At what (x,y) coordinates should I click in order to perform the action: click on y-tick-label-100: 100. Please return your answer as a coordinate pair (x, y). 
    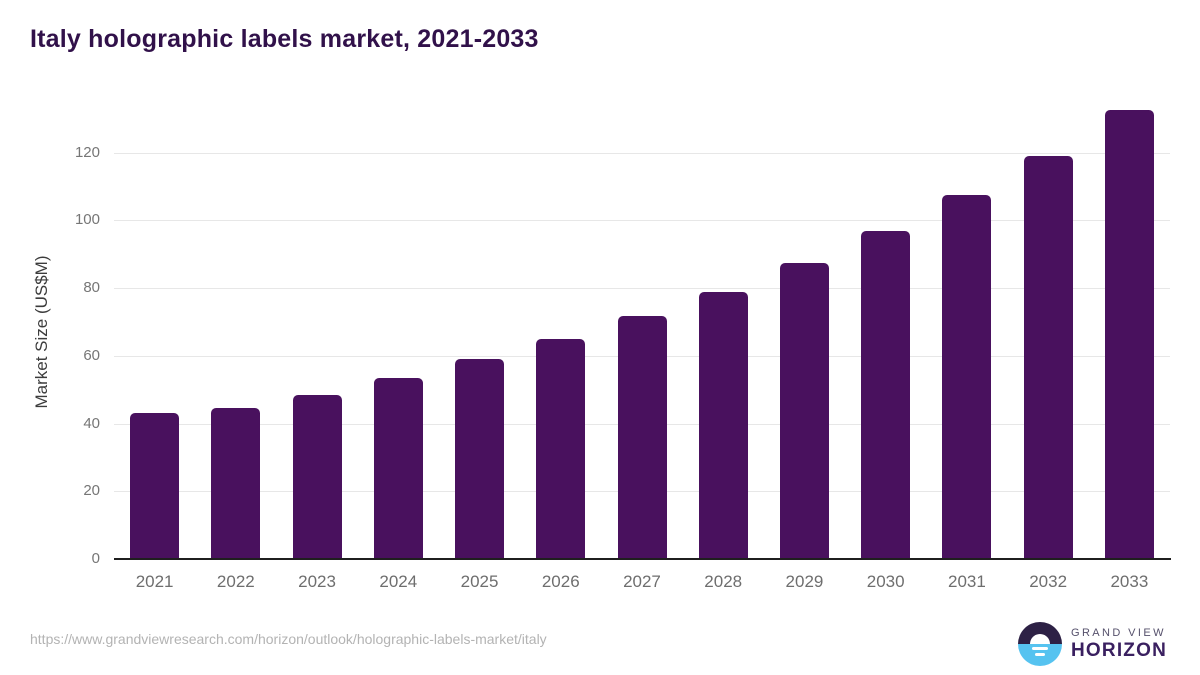
    Looking at the image, I should click on (87, 220).